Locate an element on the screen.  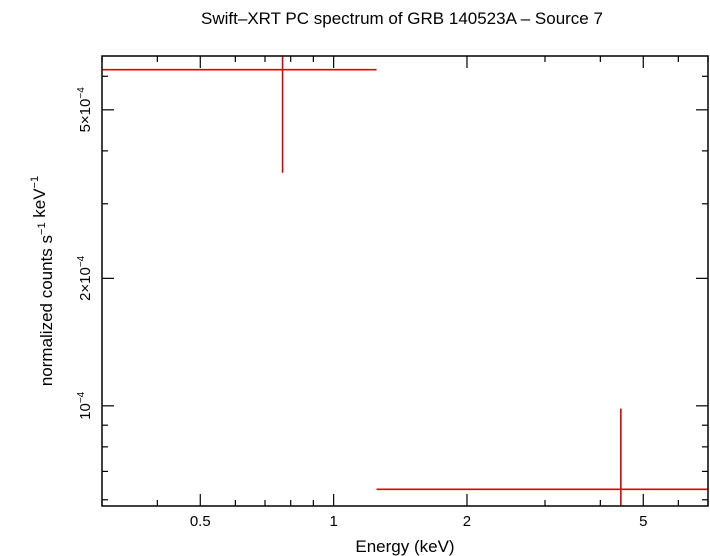
x-axis-label: Energy (keV) is located at coordinates (404, 546).